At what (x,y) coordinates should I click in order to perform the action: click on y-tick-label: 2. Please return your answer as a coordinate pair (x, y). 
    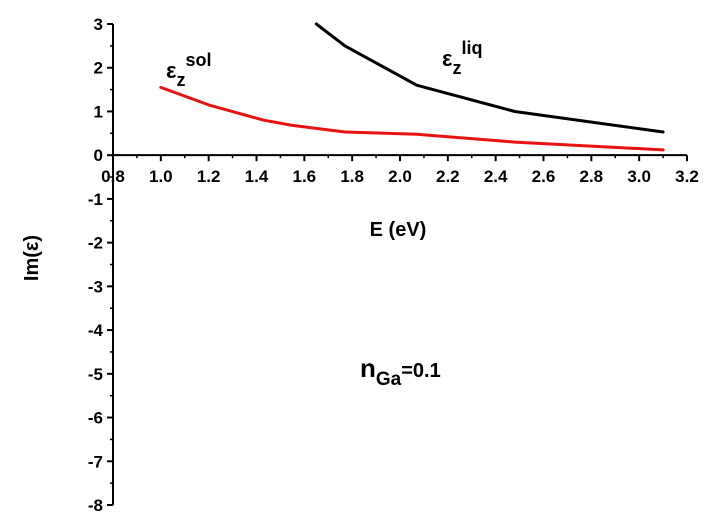
    Looking at the image, I should click on (98, 68).